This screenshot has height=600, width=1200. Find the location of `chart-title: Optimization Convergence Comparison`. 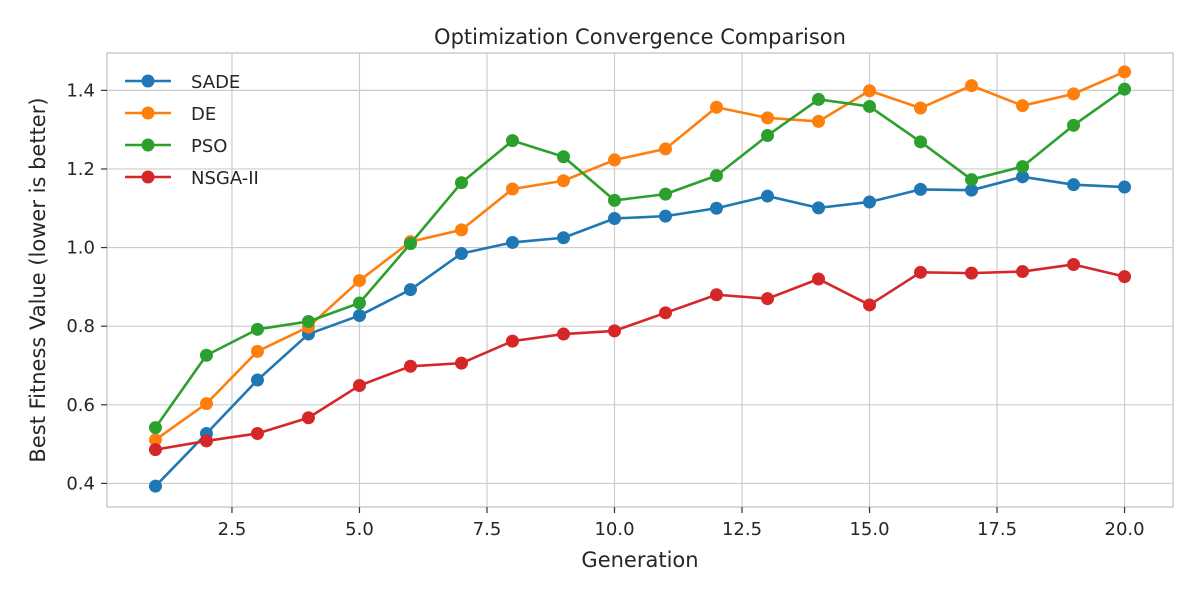

chart-title: Optimization Convergence Comparison is located at coordinates (640, 37).